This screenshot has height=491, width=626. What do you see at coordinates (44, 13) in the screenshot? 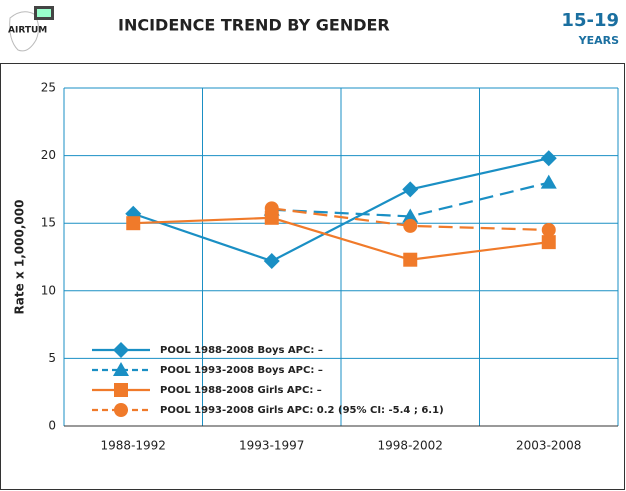
I see `logo-screen-inner` at bounding box center [44, 13].